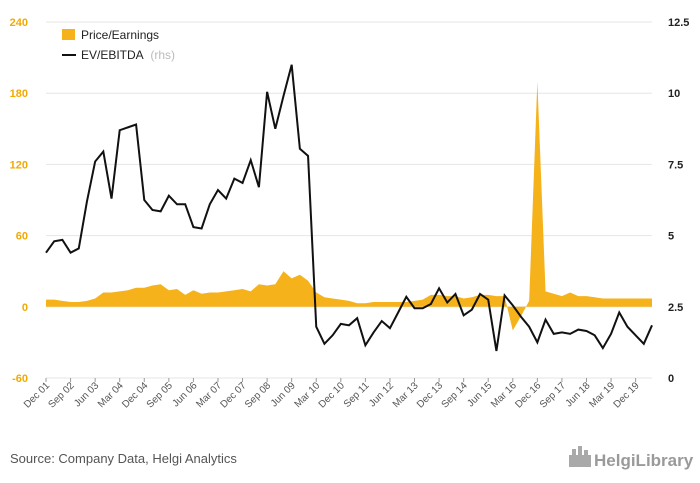  Describe the element at coordinates (160, 395) in the screenshot. I see `x-tick-label: Sep 05` at that location.